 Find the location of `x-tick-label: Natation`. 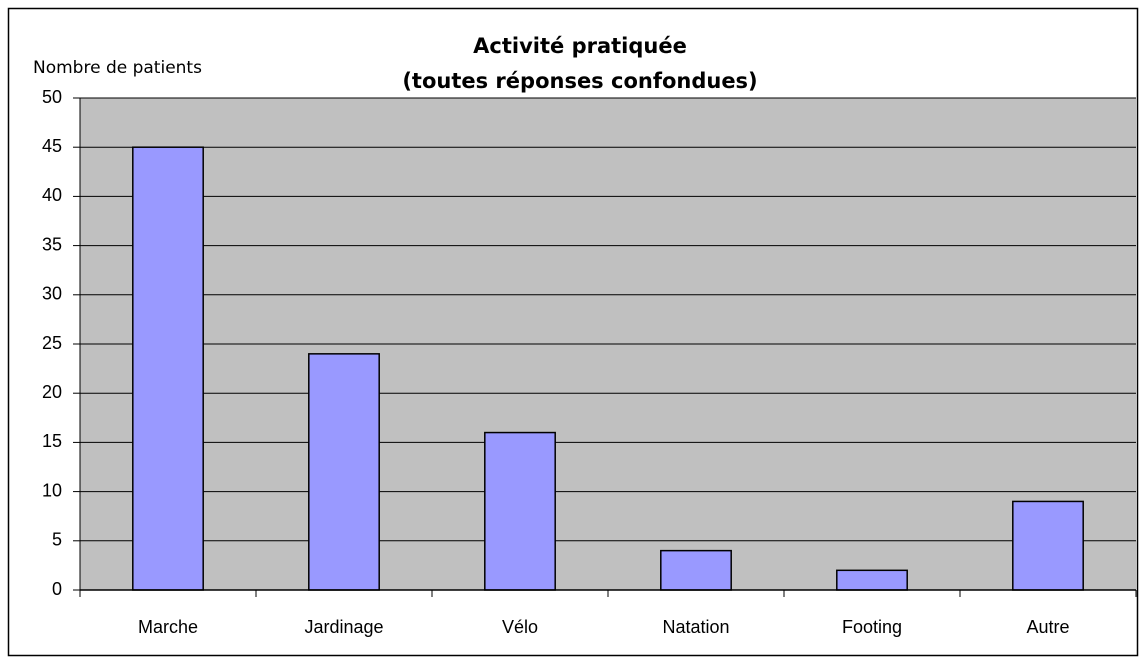

x-tick-label: Natation is located at coordinates (695, 627).